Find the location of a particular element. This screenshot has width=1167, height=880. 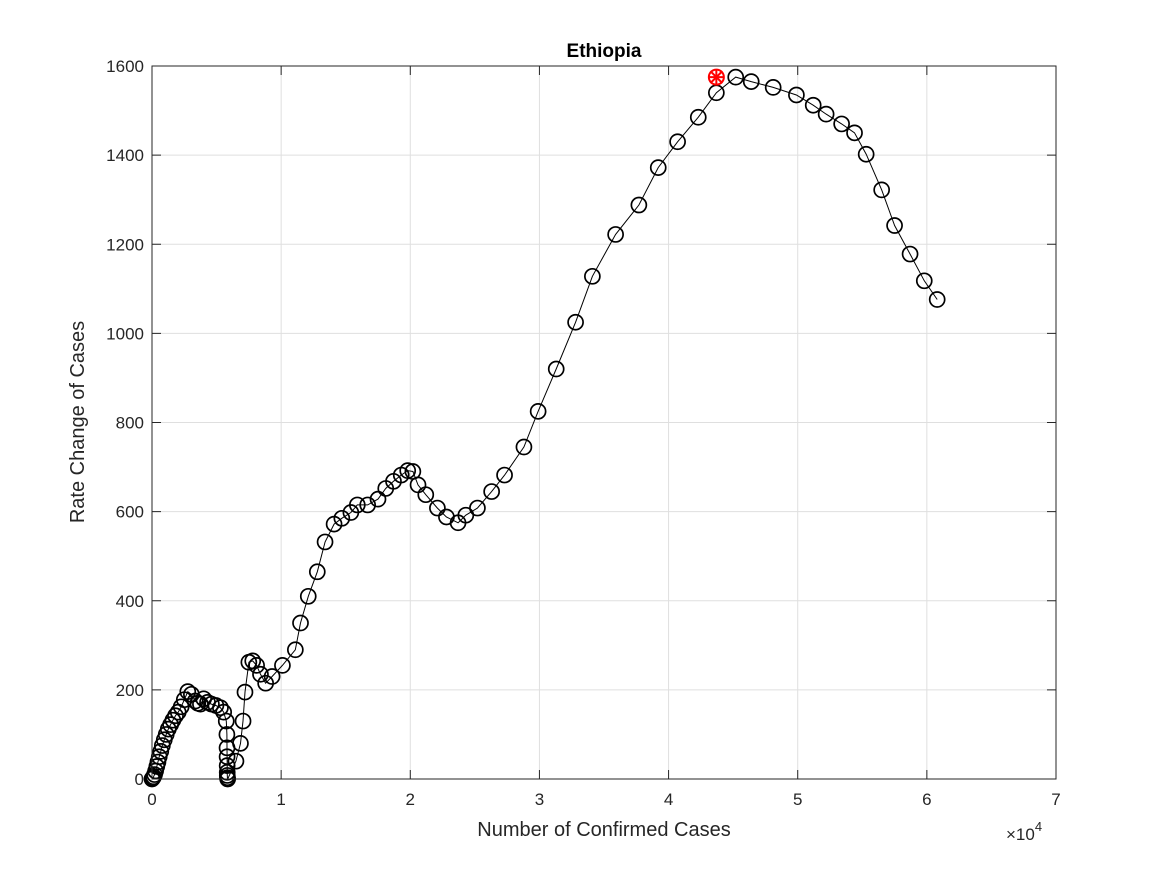

chart-title: Ethiopia is located at coordinates (604, 51).